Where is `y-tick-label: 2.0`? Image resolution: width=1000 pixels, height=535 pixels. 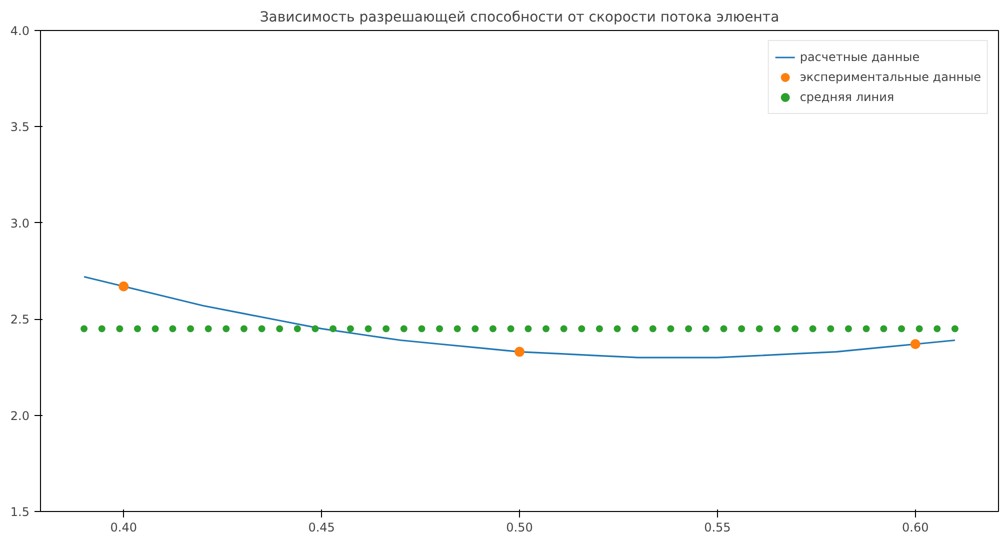 y-tick-label: 2.0 is located at coordinates (20, 415).